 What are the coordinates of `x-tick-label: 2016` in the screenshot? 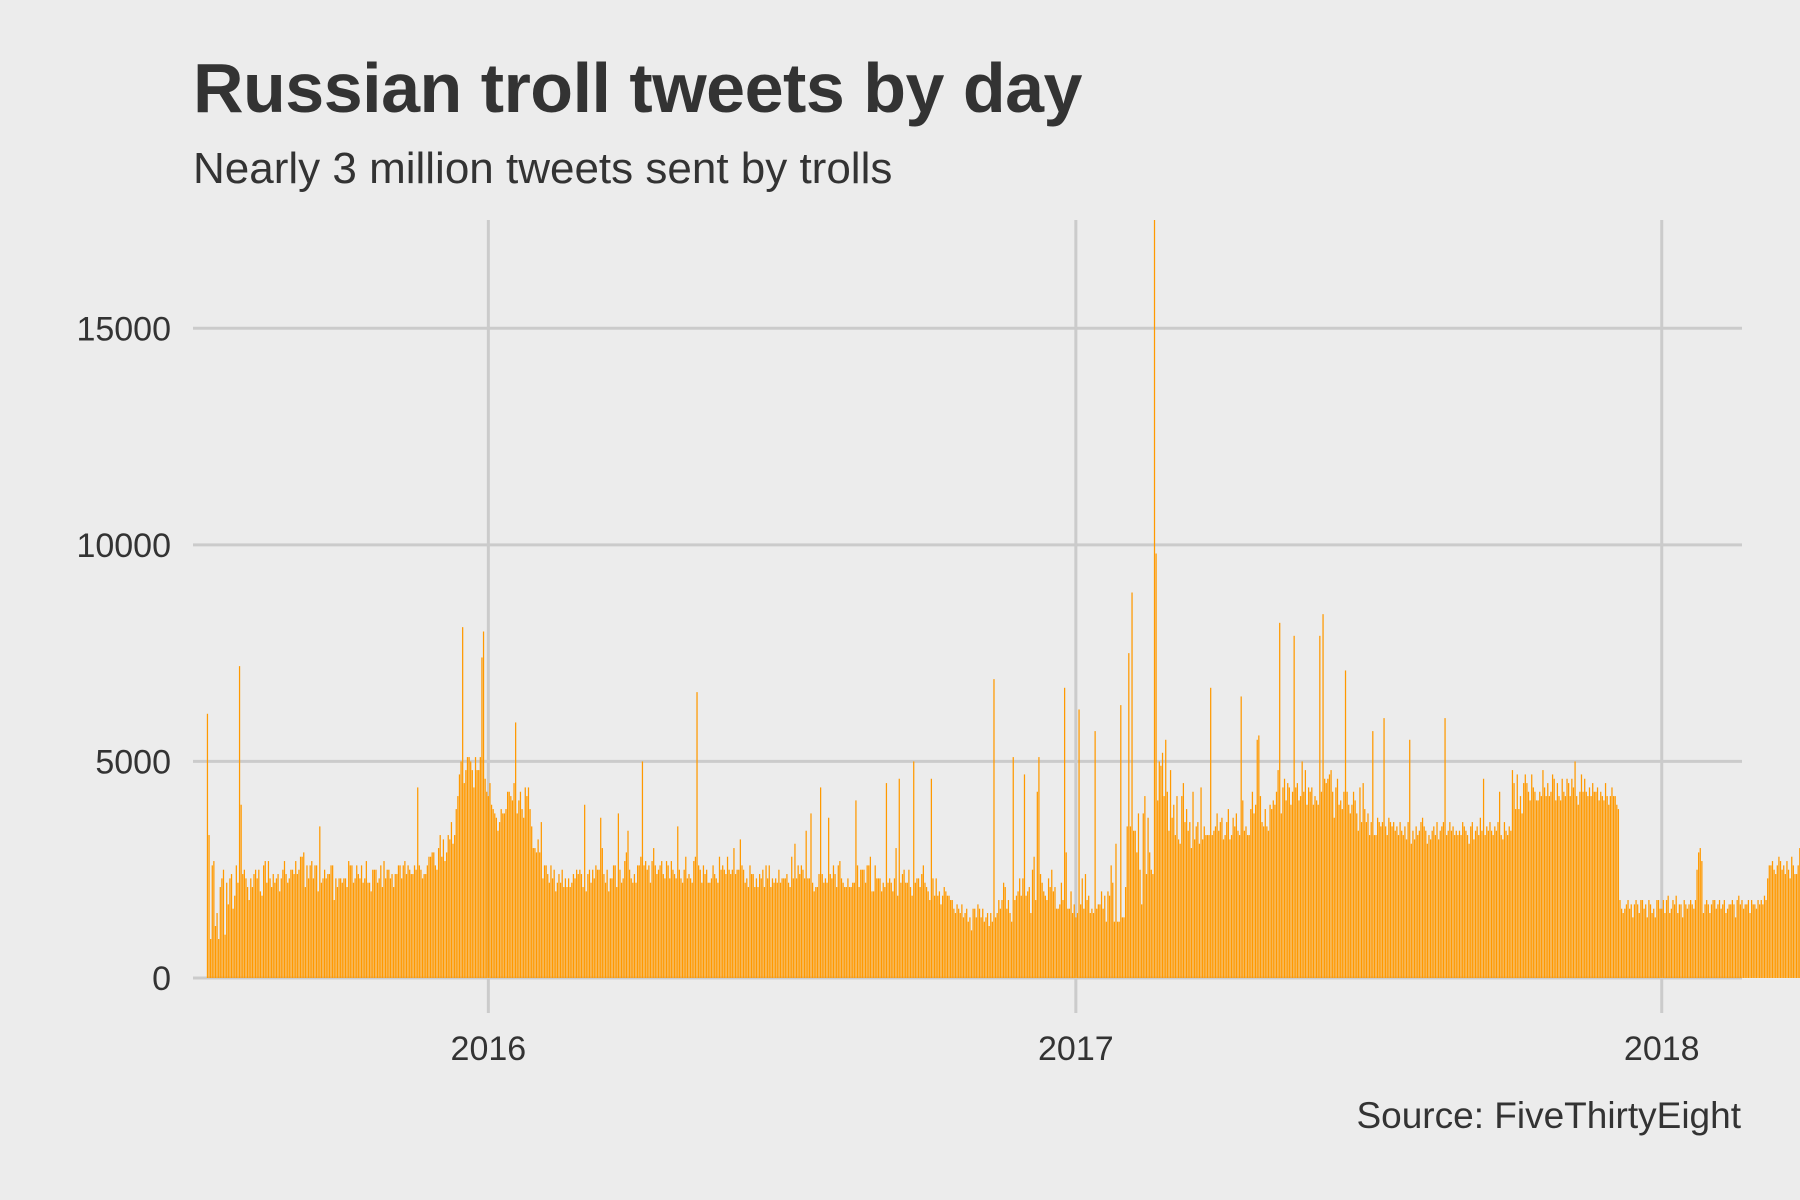 It's located at (489, 1049).